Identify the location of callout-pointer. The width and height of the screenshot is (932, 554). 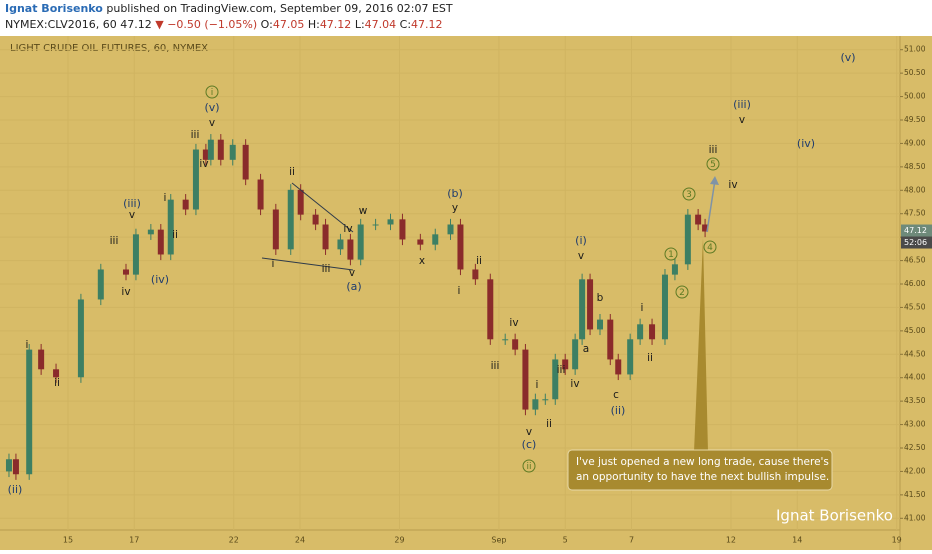
(701, 345).